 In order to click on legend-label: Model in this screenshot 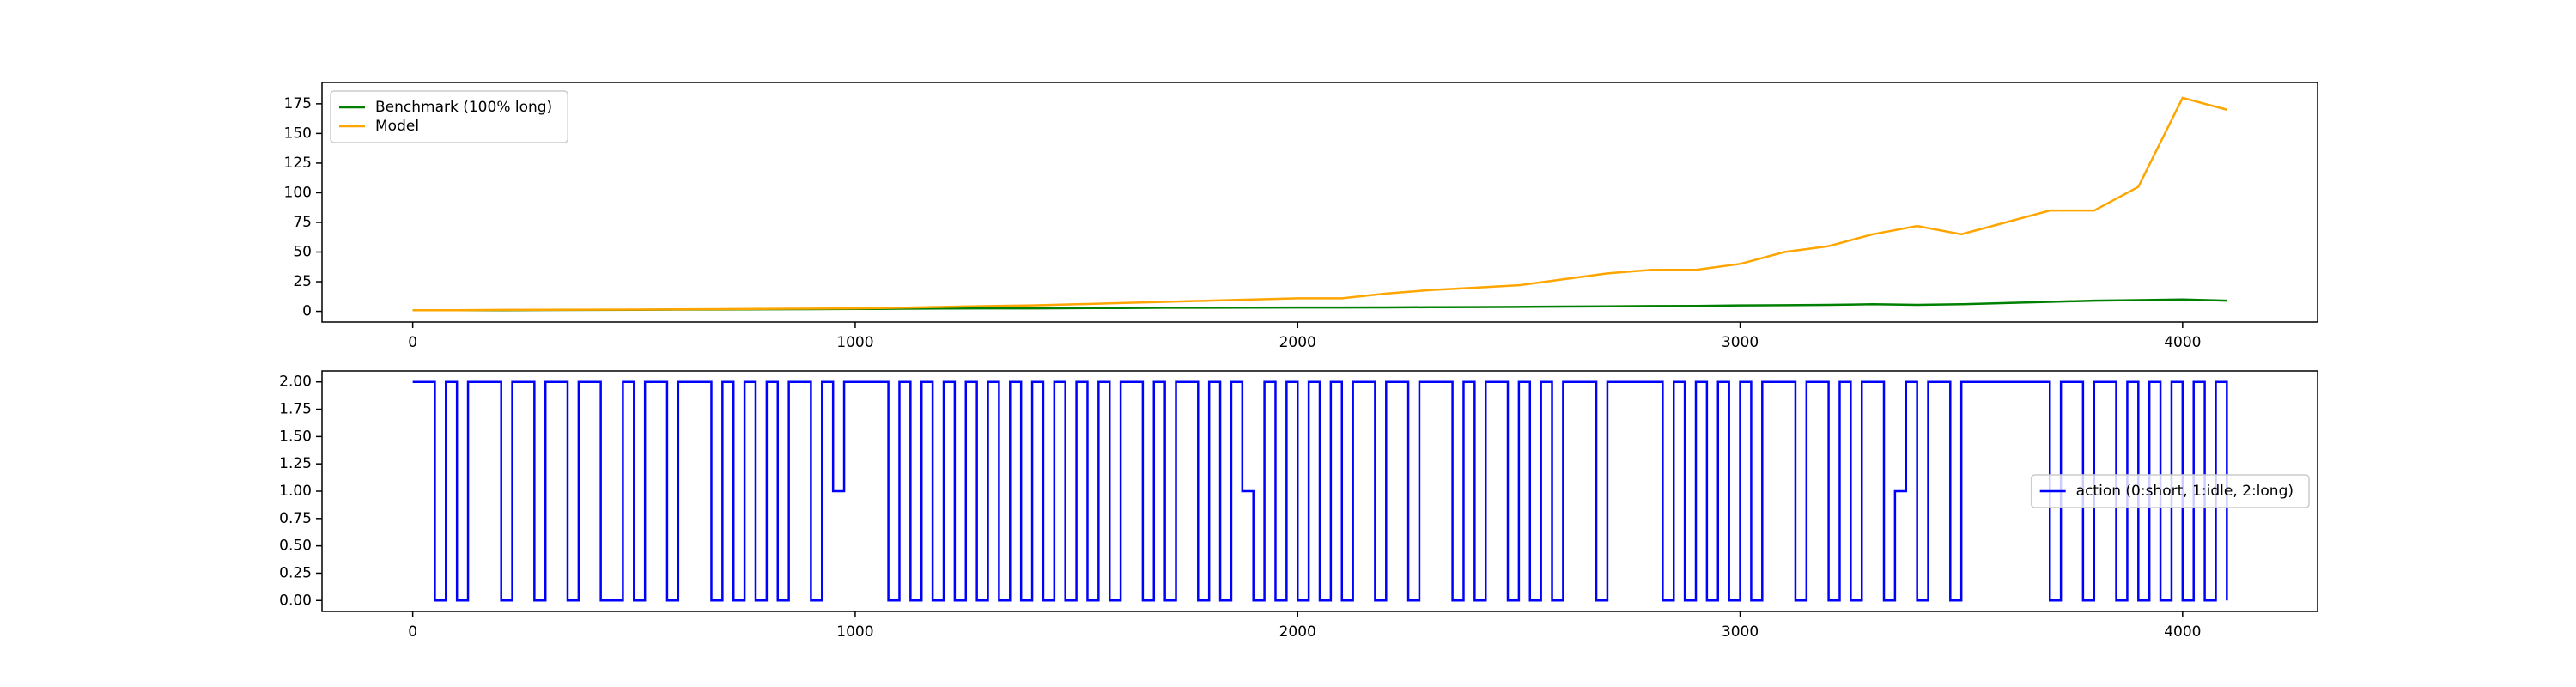, I will do `click(397, 126)`.